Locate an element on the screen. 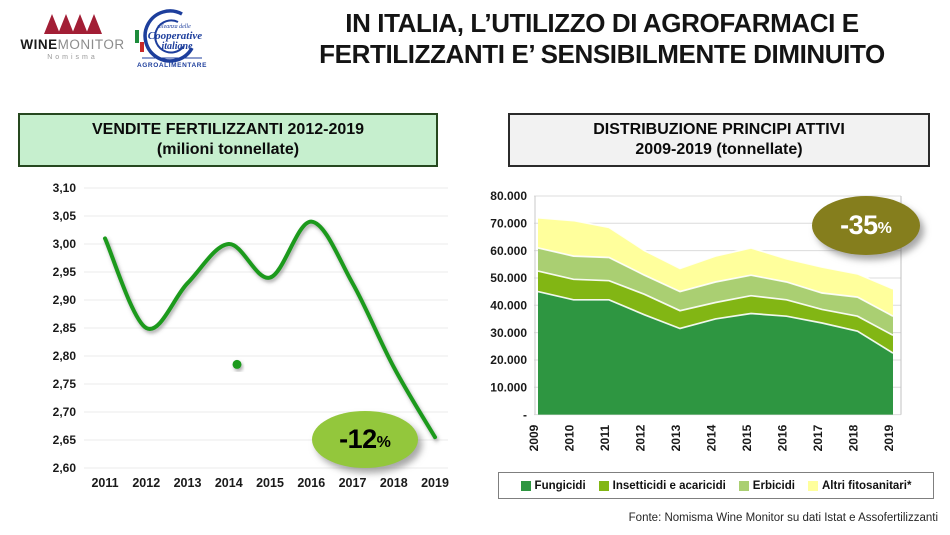  sales-line is located at coordinates (270, 329).